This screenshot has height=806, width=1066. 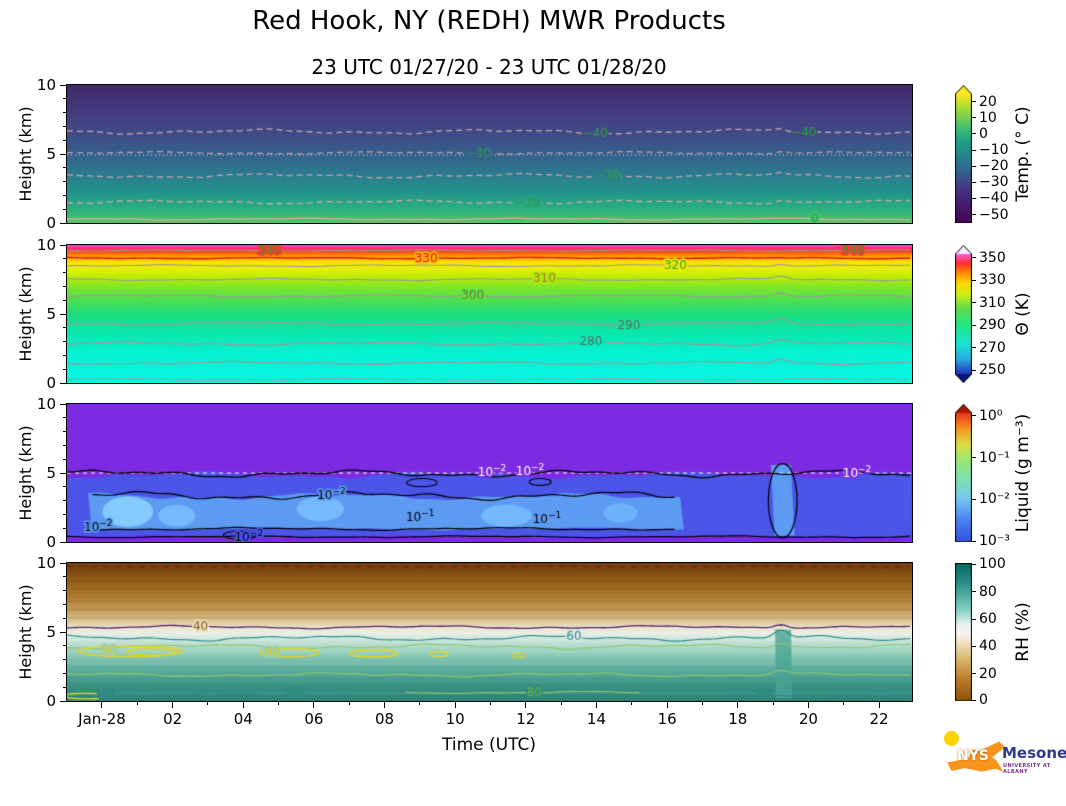 What do you see at coordinates (963, 473) in the screenshot?
I see `colorbar-liquid` at bounding box center [963, 473].